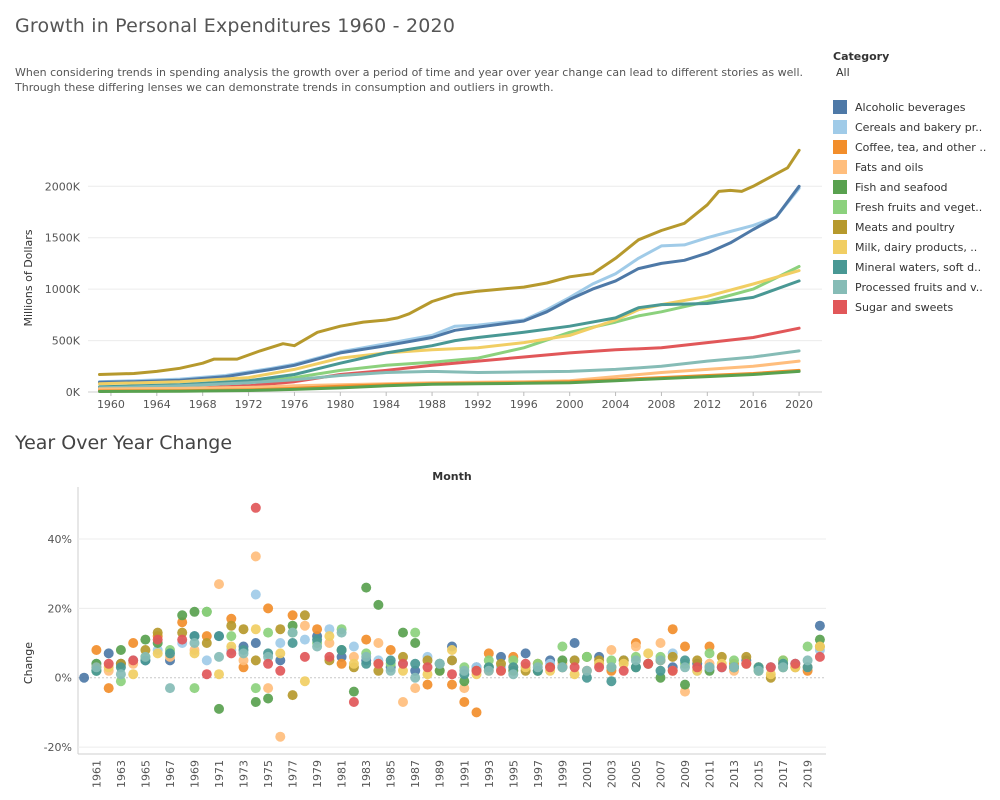  I want to click on x-tick-label: 1984, so click(386, 404).